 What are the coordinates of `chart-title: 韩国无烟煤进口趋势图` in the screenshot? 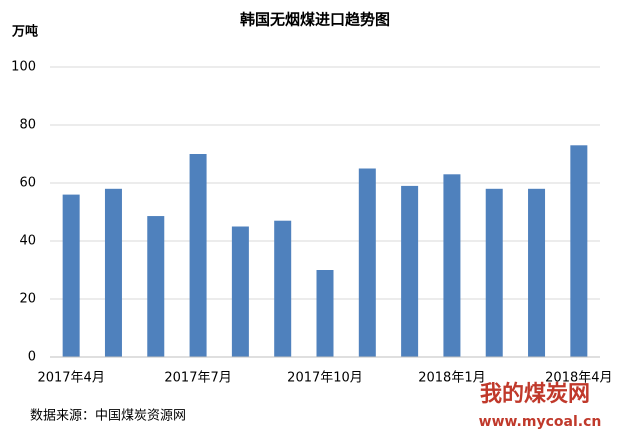 It's located at (315, 20).